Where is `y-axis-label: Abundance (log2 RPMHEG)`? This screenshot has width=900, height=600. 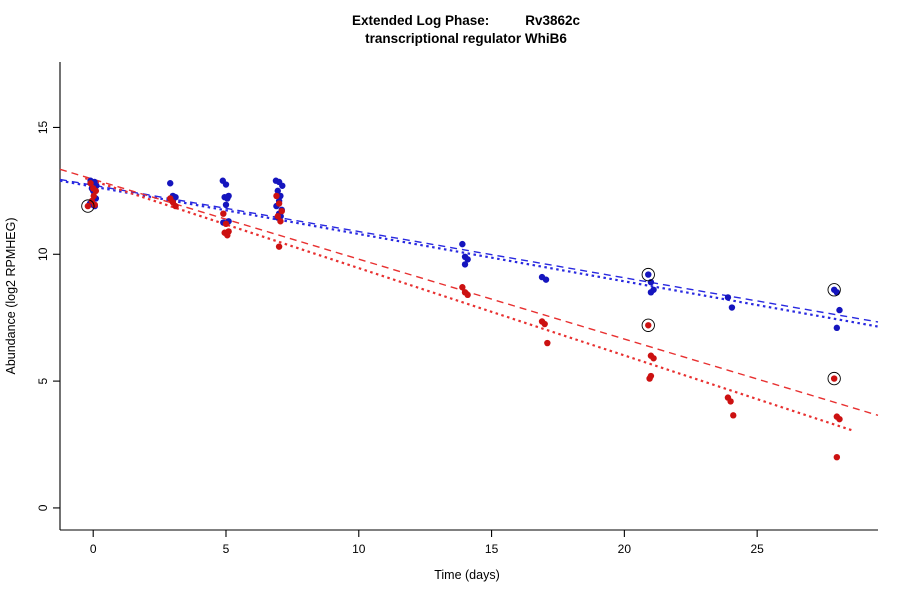 y-axis-label: Abundance (log2 RPMHEG) is located at coordinates (11, 295).